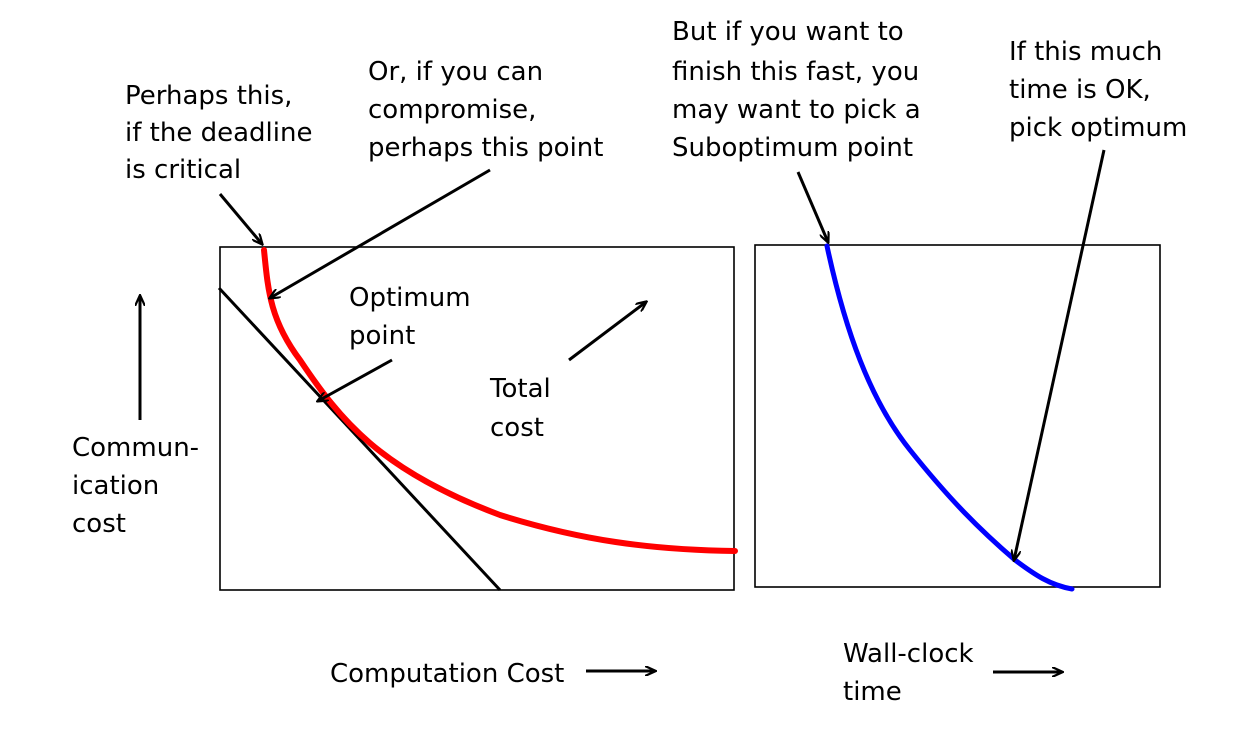 This screenshot has height=746, width=1254. I want to click on deadline-arrow-icon, so click(240, 218).